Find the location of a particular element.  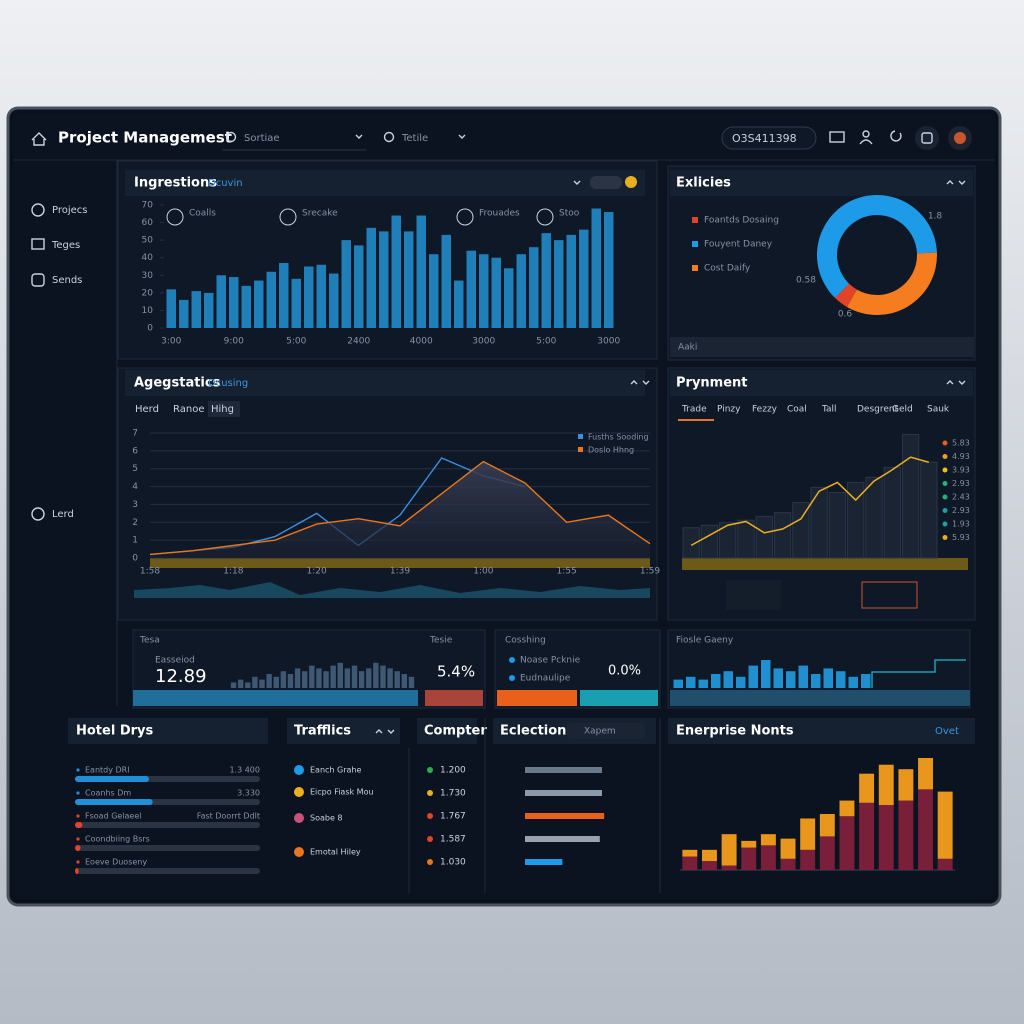

annotation: 0.58 is located at coordinates (806, 281).